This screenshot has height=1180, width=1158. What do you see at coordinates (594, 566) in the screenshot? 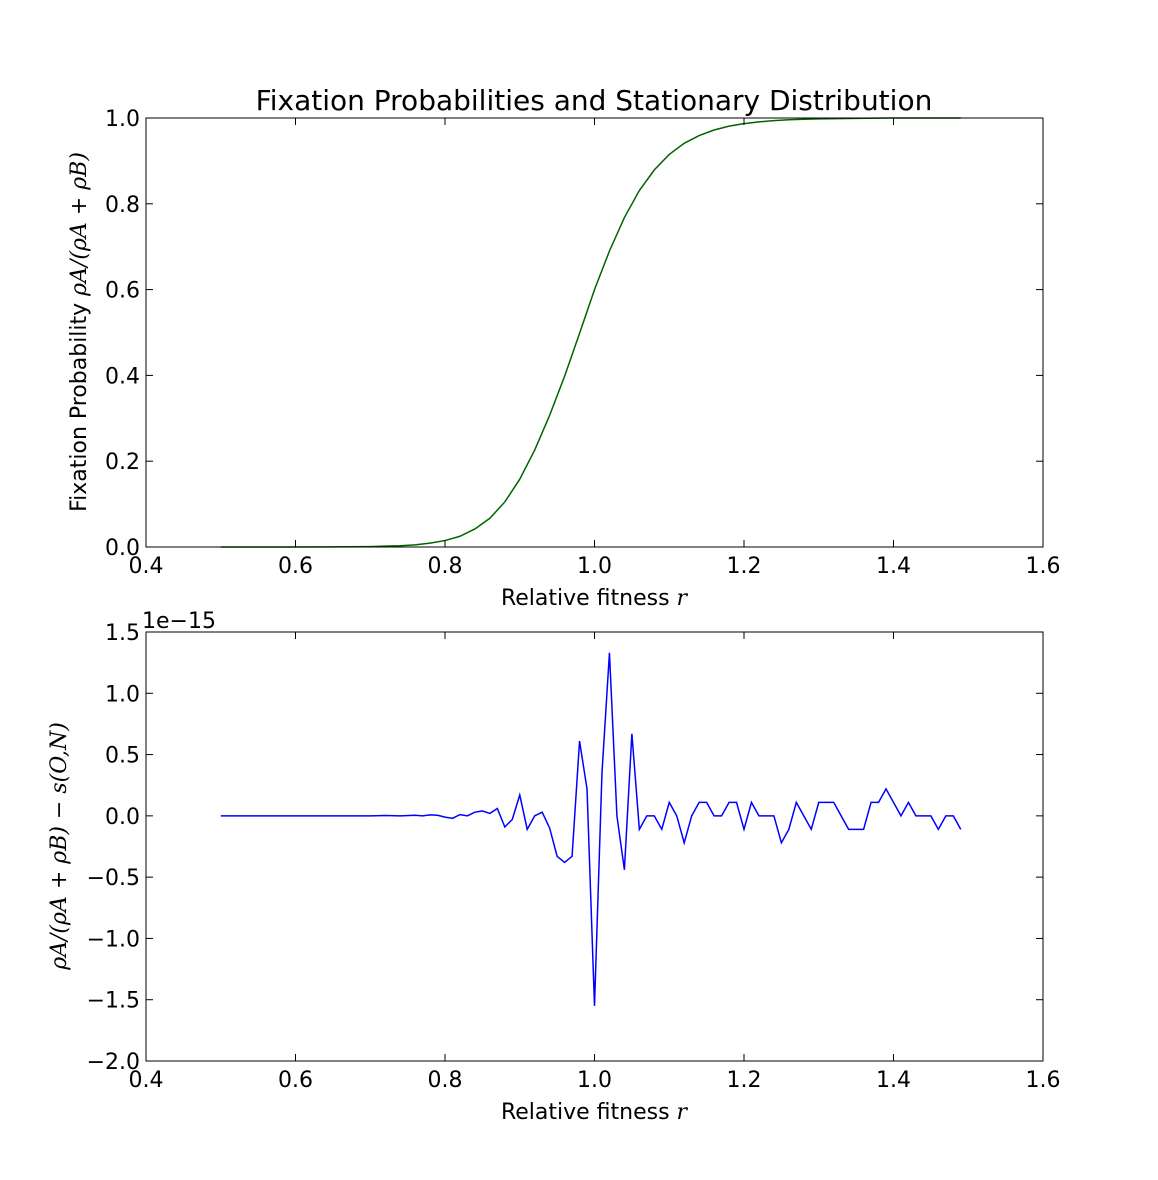
I see `top-x-tick-label: 1.0` at bounding box center [594, 566].